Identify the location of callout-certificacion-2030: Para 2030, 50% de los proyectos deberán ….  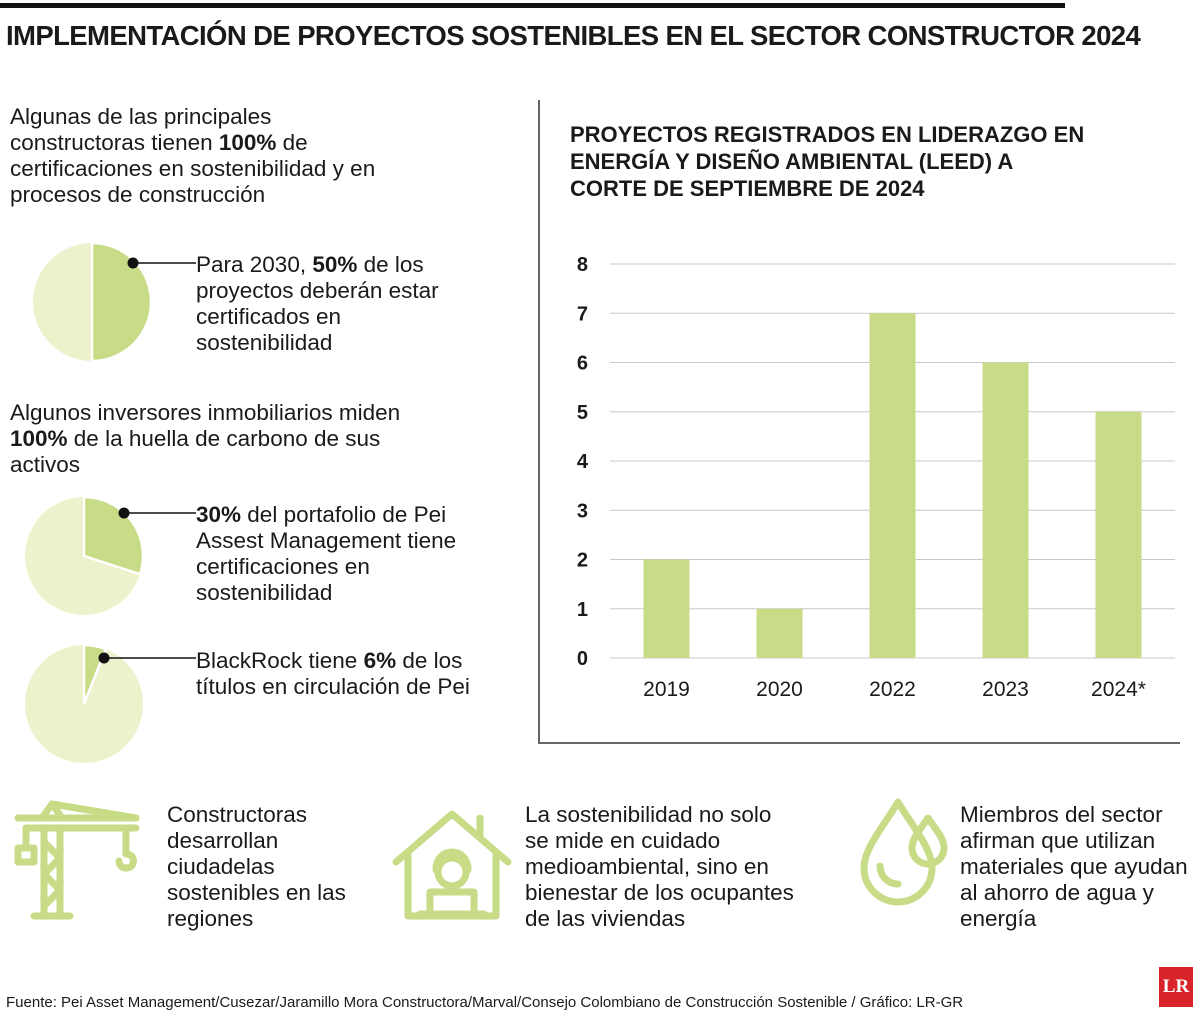
(317, 303).